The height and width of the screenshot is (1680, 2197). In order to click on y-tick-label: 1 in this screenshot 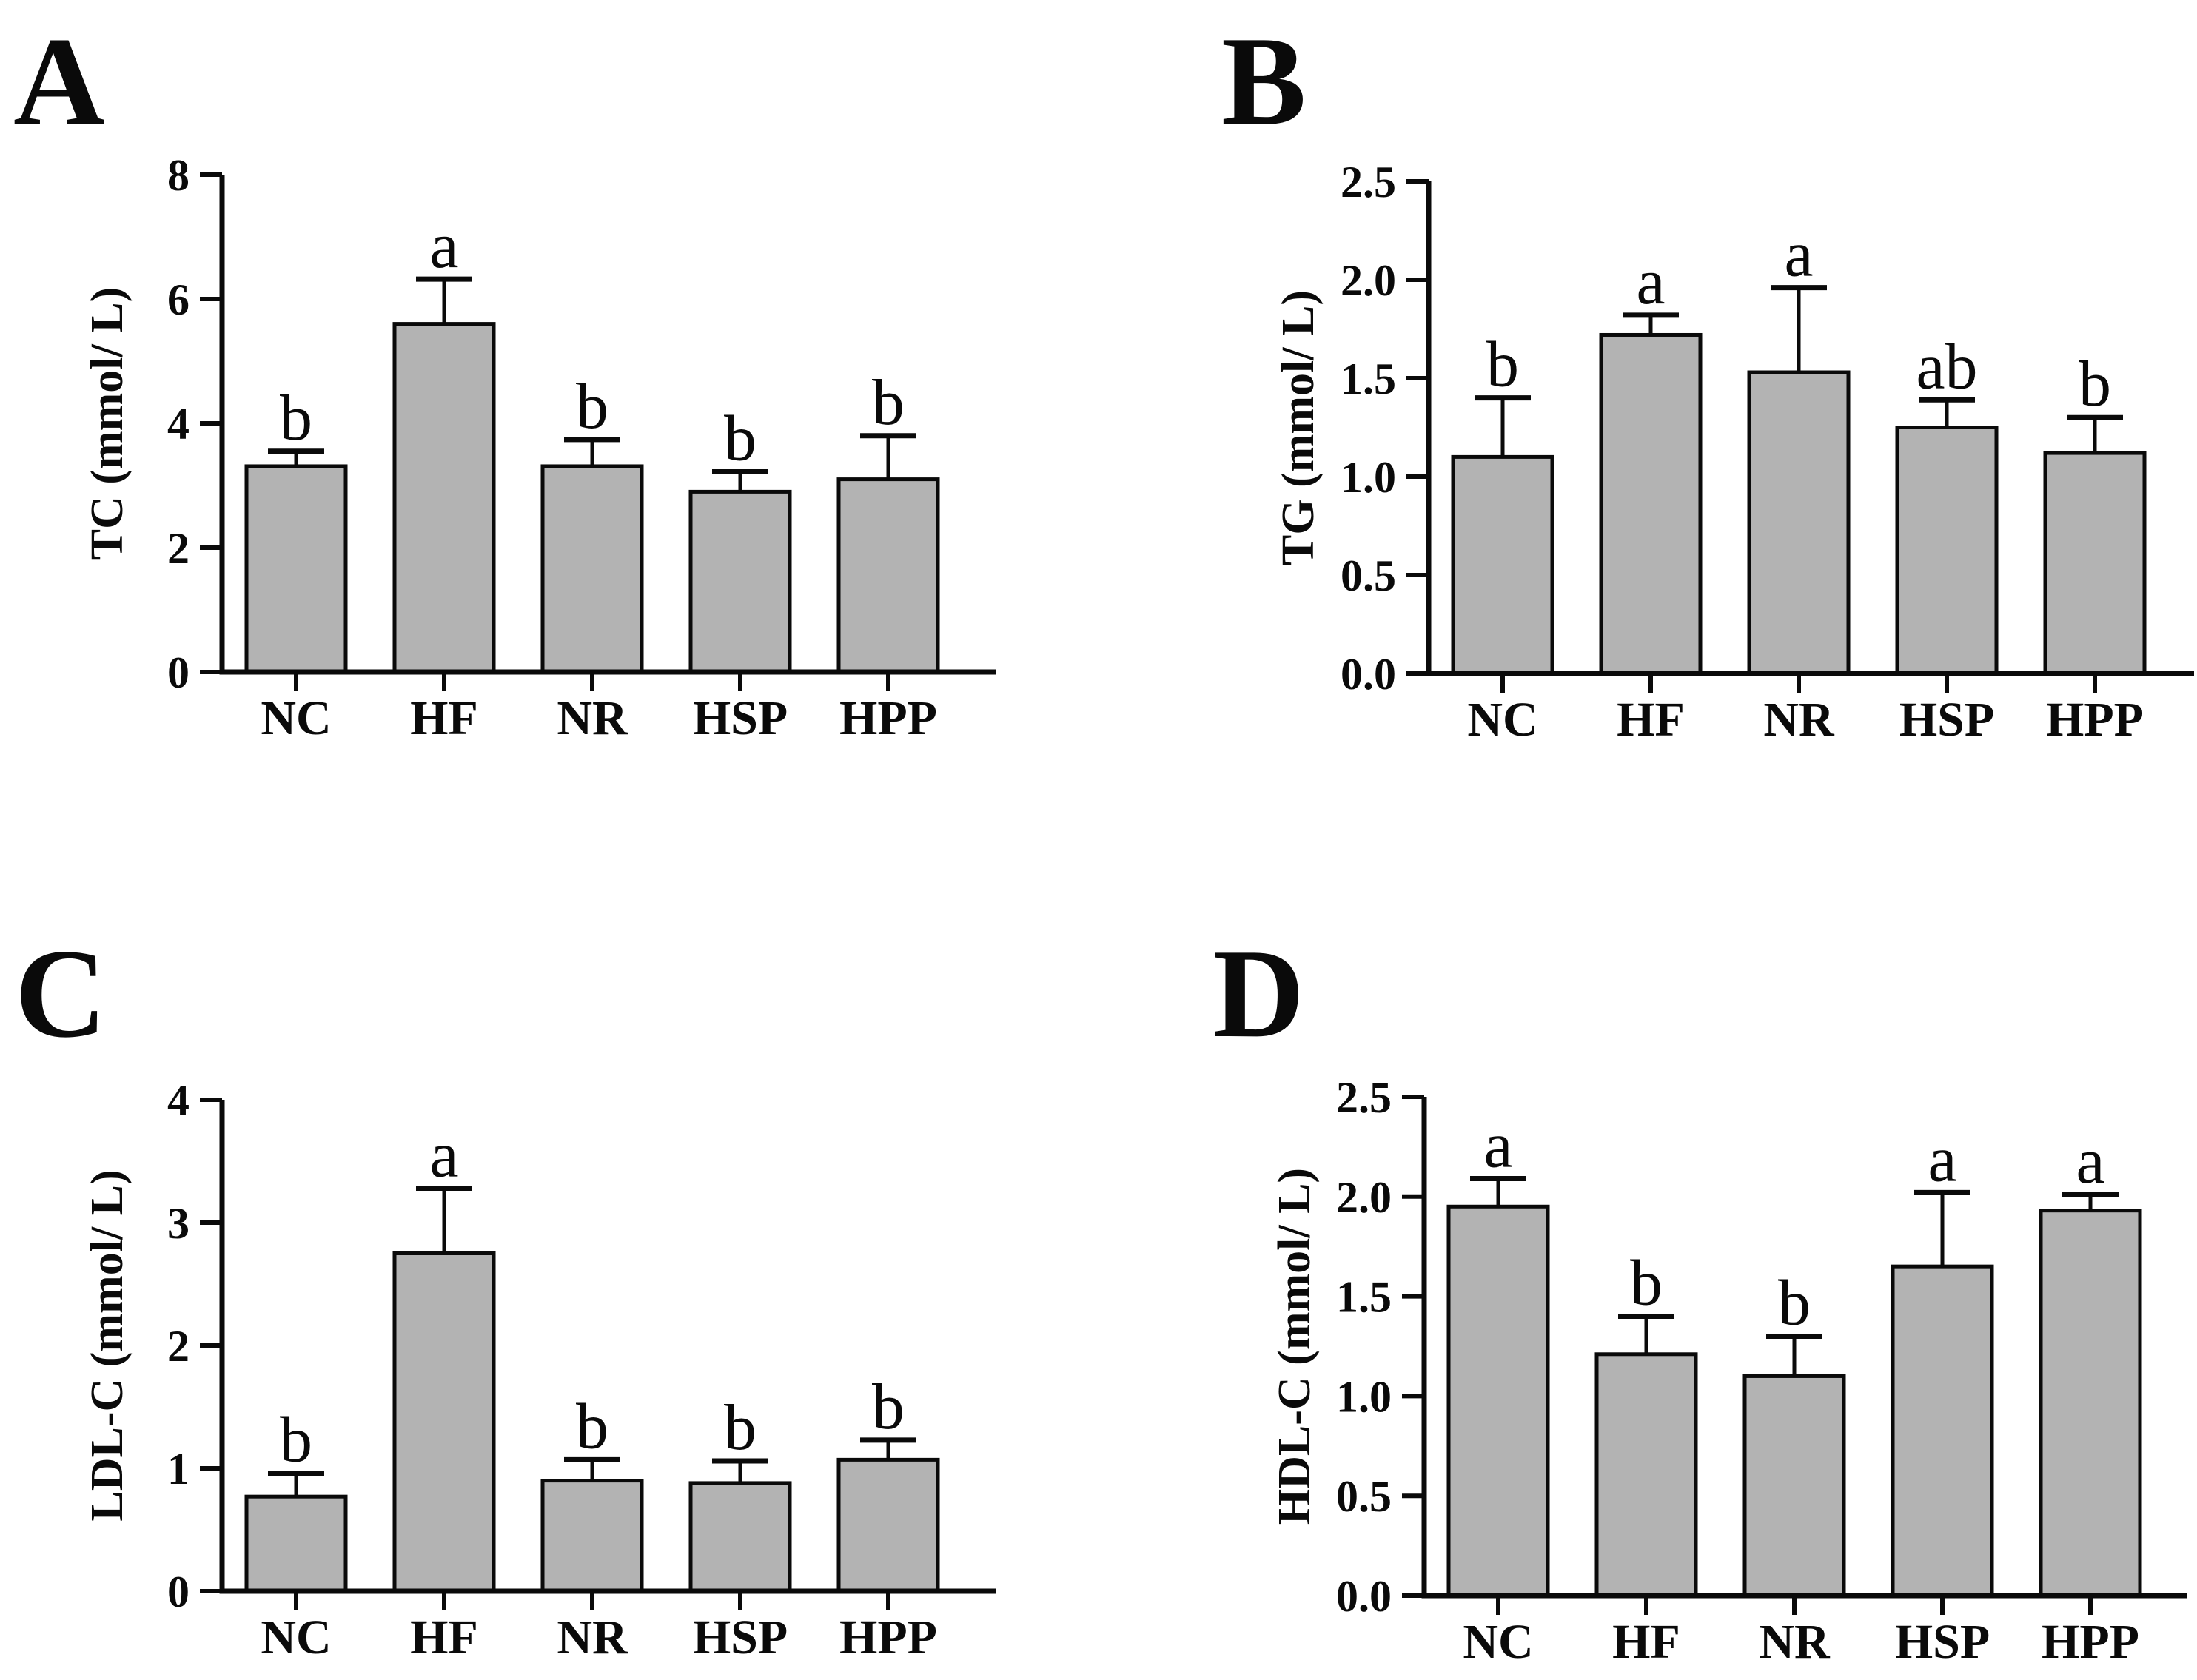, I will do `click(178, 1469)`.